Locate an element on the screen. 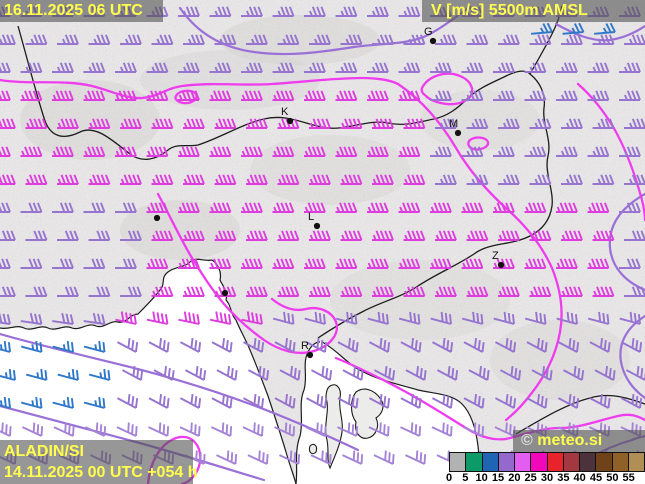 This screenshot has height=484, width=645. legend-tick: 20 is located at coordinates (514, 478).